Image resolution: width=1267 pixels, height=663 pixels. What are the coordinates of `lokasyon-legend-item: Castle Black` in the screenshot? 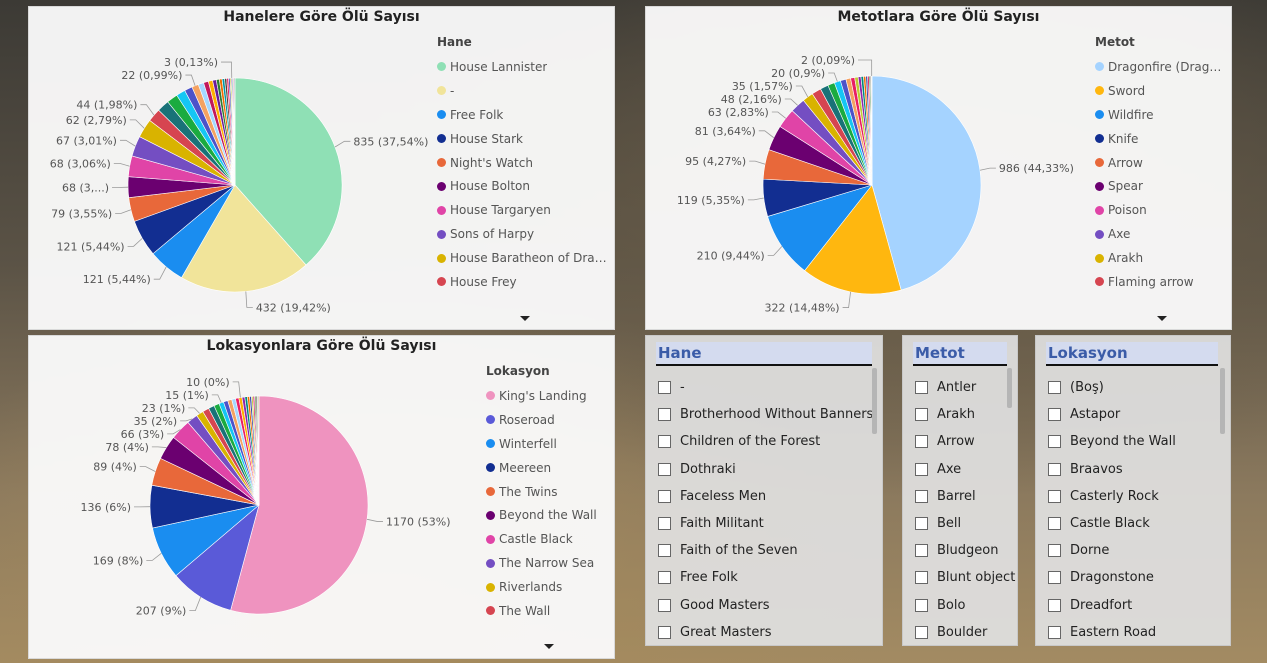 It's located at (548, 539).